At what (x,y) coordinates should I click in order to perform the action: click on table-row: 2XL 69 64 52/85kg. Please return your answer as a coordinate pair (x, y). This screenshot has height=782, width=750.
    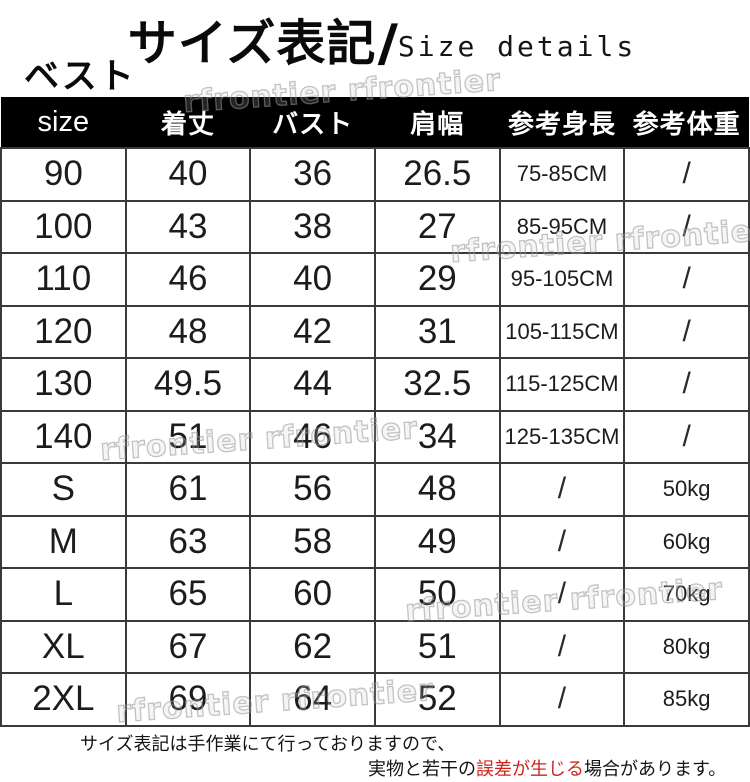
    Looking at the image, I should click on (375, 699).